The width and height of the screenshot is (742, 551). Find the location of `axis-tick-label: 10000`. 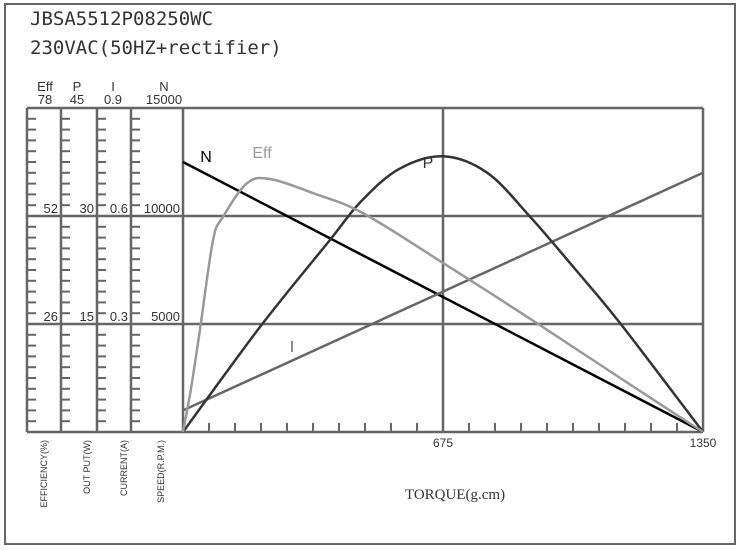

axis-tick-label: 10000 is located at coordinates (162, 208).